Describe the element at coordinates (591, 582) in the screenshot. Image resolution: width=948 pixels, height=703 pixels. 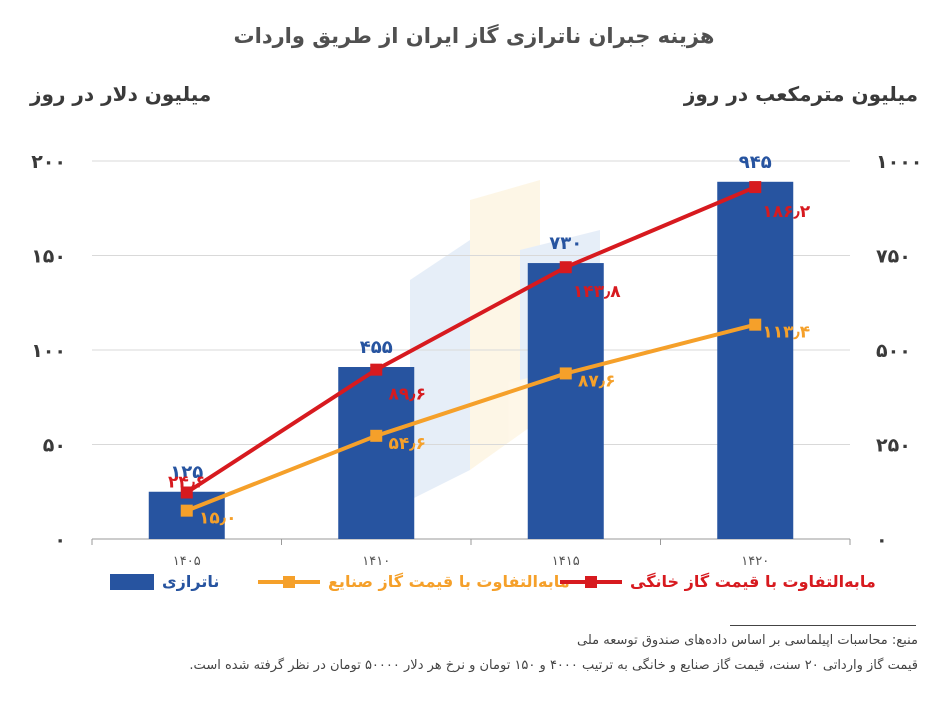
I see `legend-swatch-household` at that location.